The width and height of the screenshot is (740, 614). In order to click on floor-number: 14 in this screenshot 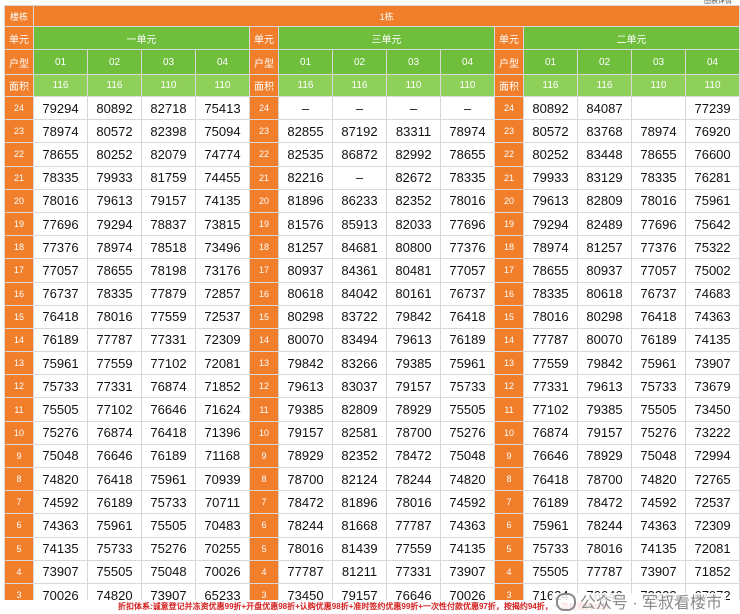, I will do `click(509, 340)`.